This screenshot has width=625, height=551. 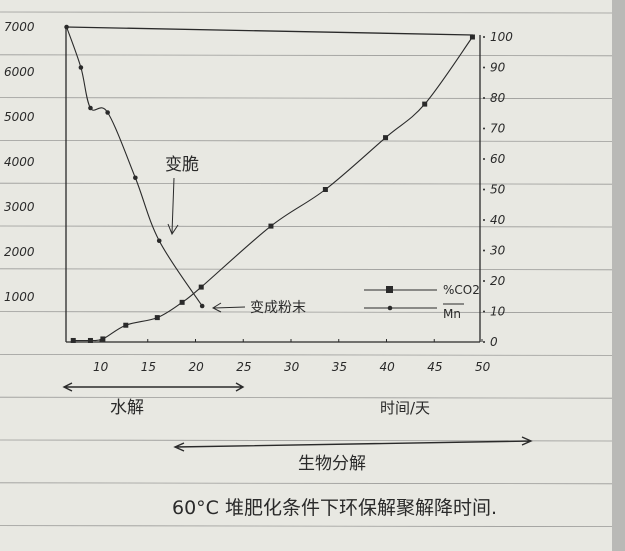 What do you see at coordinates (483, 367) in the screenshot?
I see `x-tick-label: 50` at bounding box center [483, 367].